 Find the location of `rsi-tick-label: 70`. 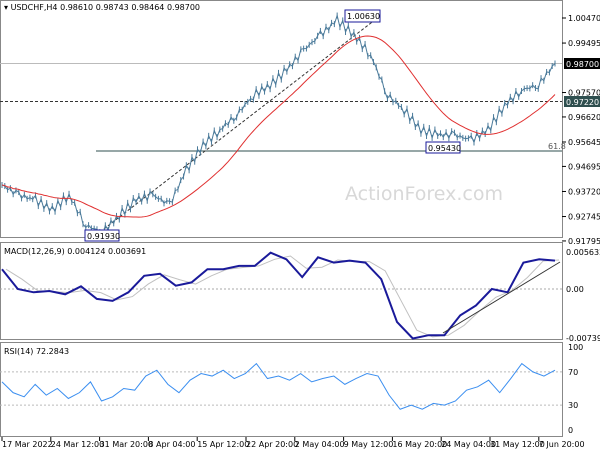

rsi-tick-label: 70 is located at coordinates (573, 372).